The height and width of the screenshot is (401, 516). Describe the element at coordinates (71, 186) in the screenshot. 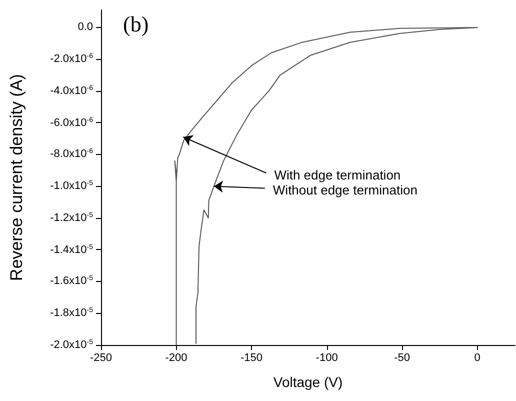

I see `y-tick-label: -1.0x10$^{-5}$` at that location.